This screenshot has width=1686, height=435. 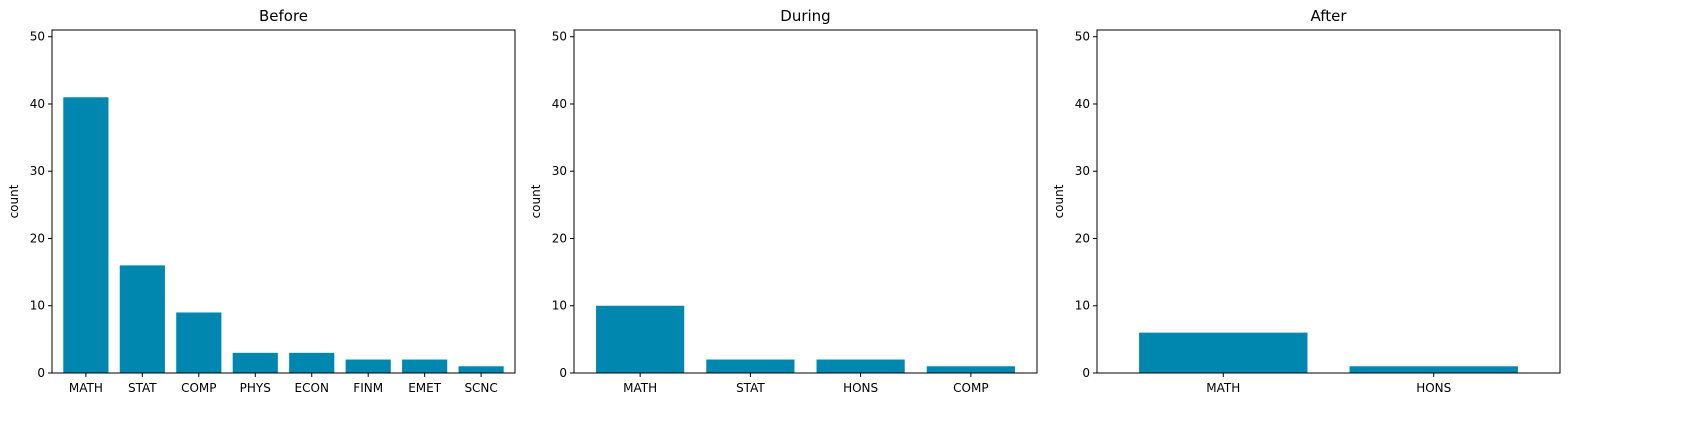 I want to click on chart-title: During, so click(x=805, y=16).